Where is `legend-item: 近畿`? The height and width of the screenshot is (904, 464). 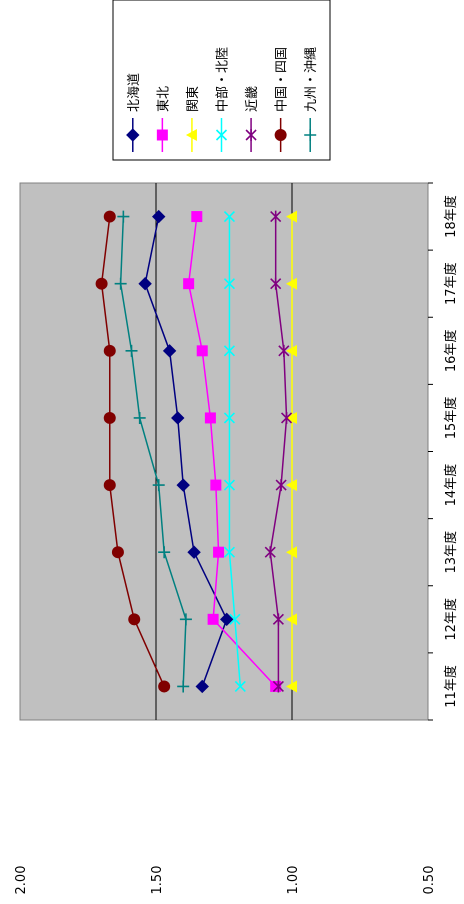
legend-item: 近畿 is located at coordinates (252, 119).